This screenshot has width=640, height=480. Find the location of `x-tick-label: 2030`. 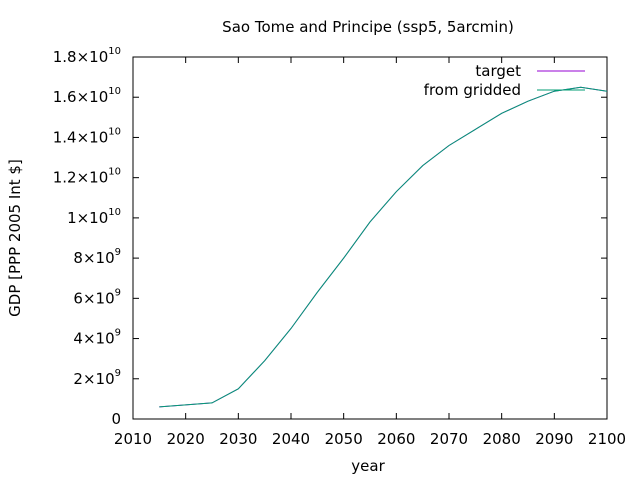

x-tick-label: 2030 is located at coordinates (238, 439).